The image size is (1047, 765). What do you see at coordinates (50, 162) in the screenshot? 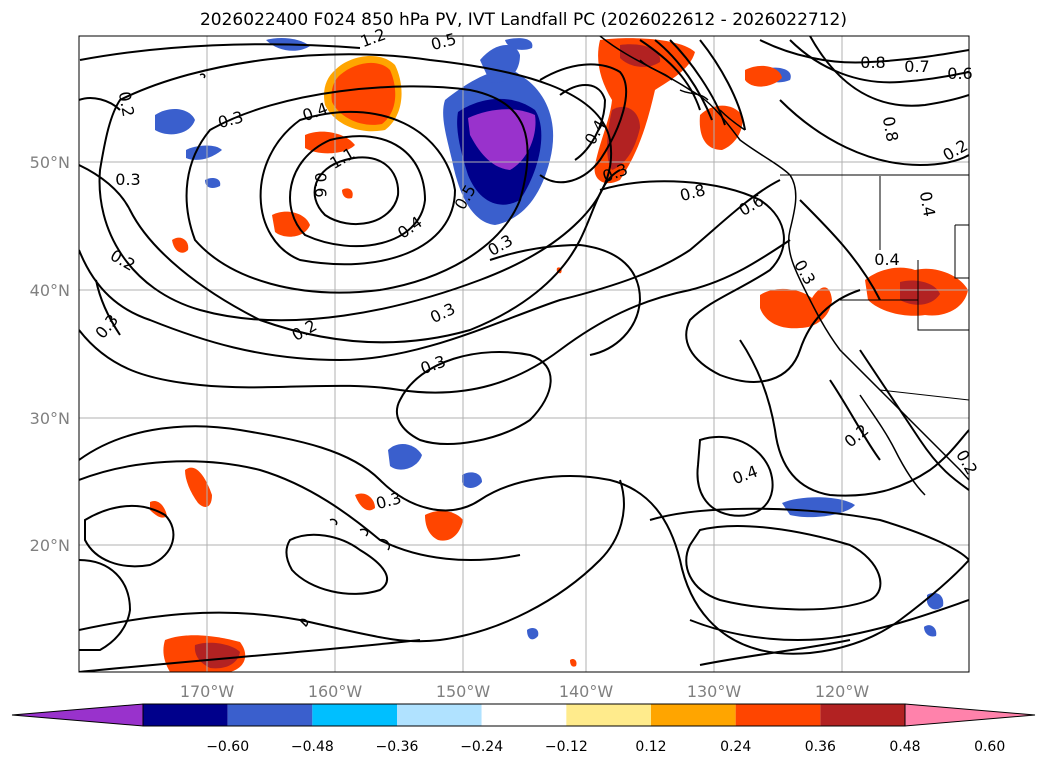
I see `lat-tick-label: 50°N` at bounding box center [50, 162].